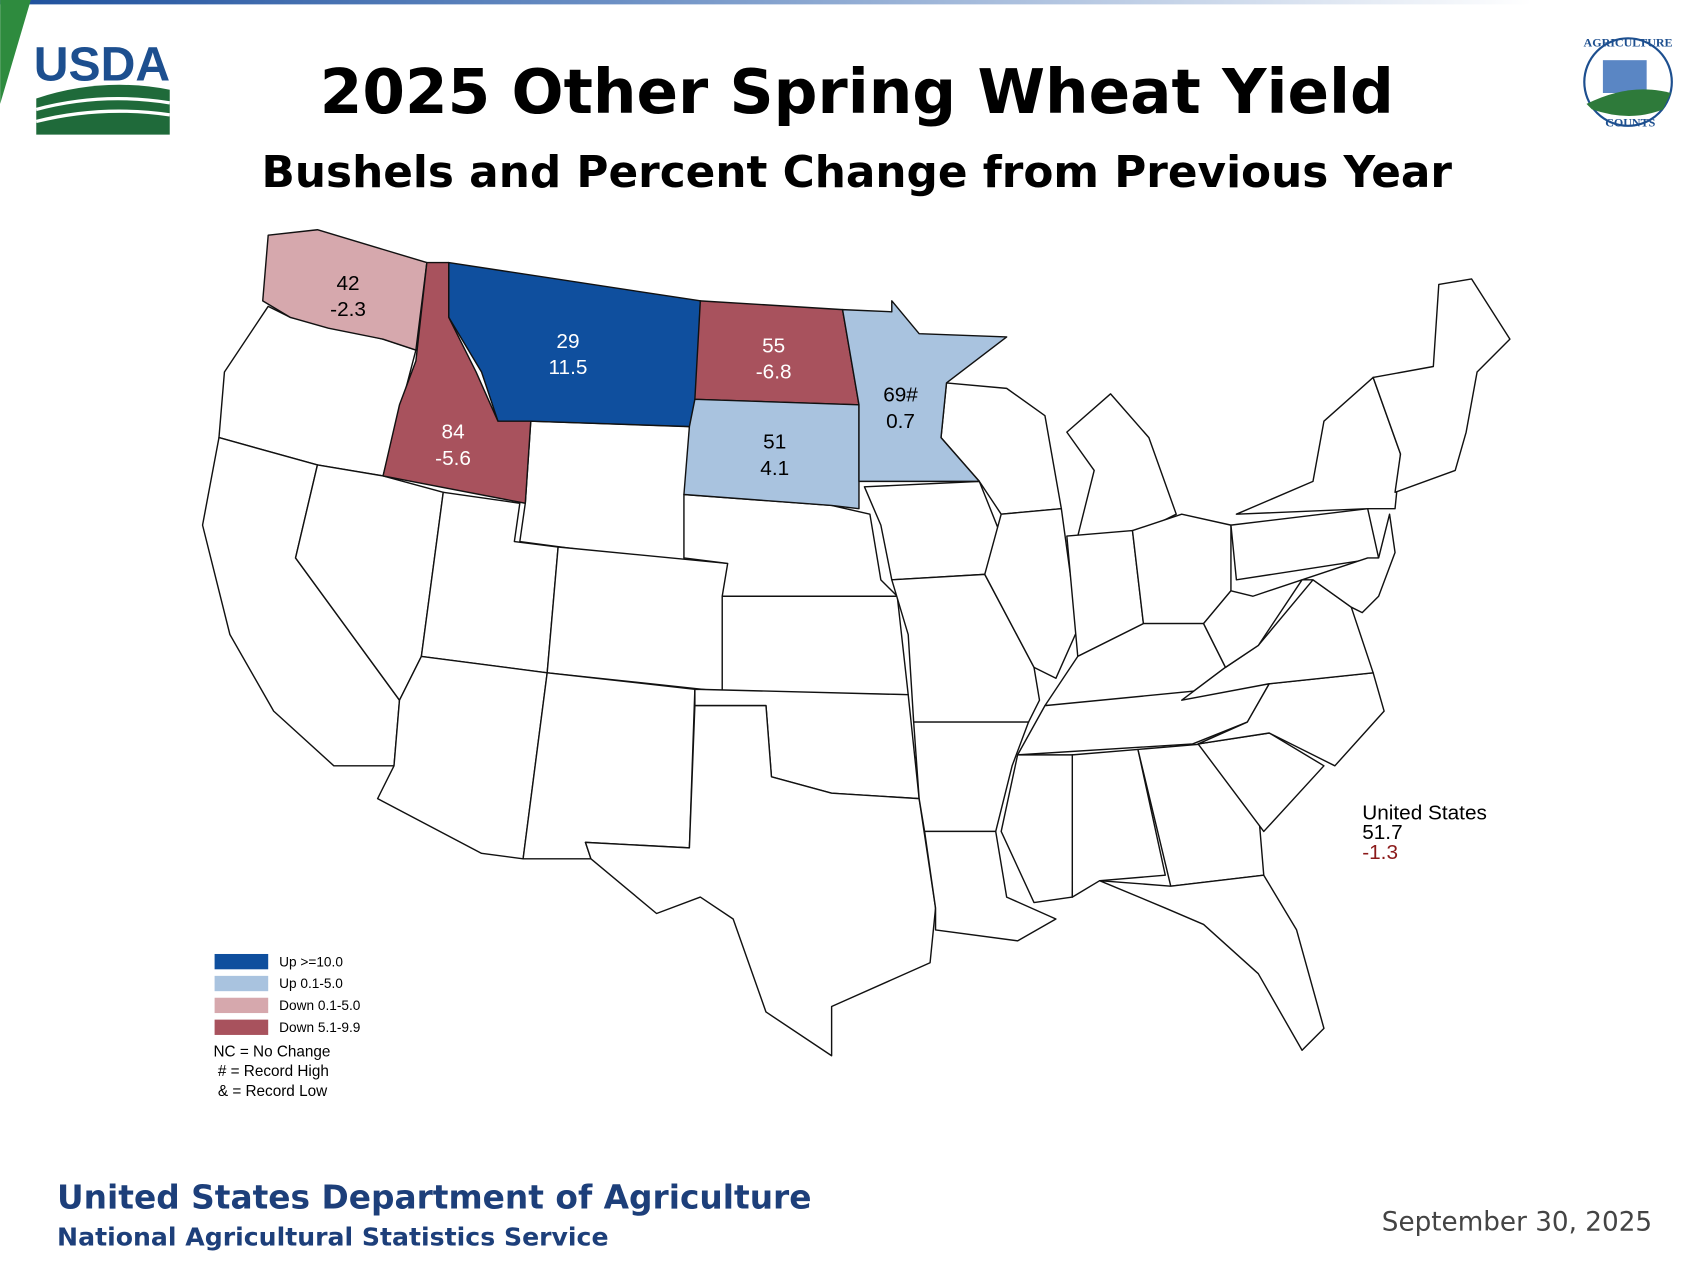 Image resolution: width=1707 pixels, height=1284 pixels. I want to click on footer-agency: United States Department of Agriculture, so click(434, 1198).